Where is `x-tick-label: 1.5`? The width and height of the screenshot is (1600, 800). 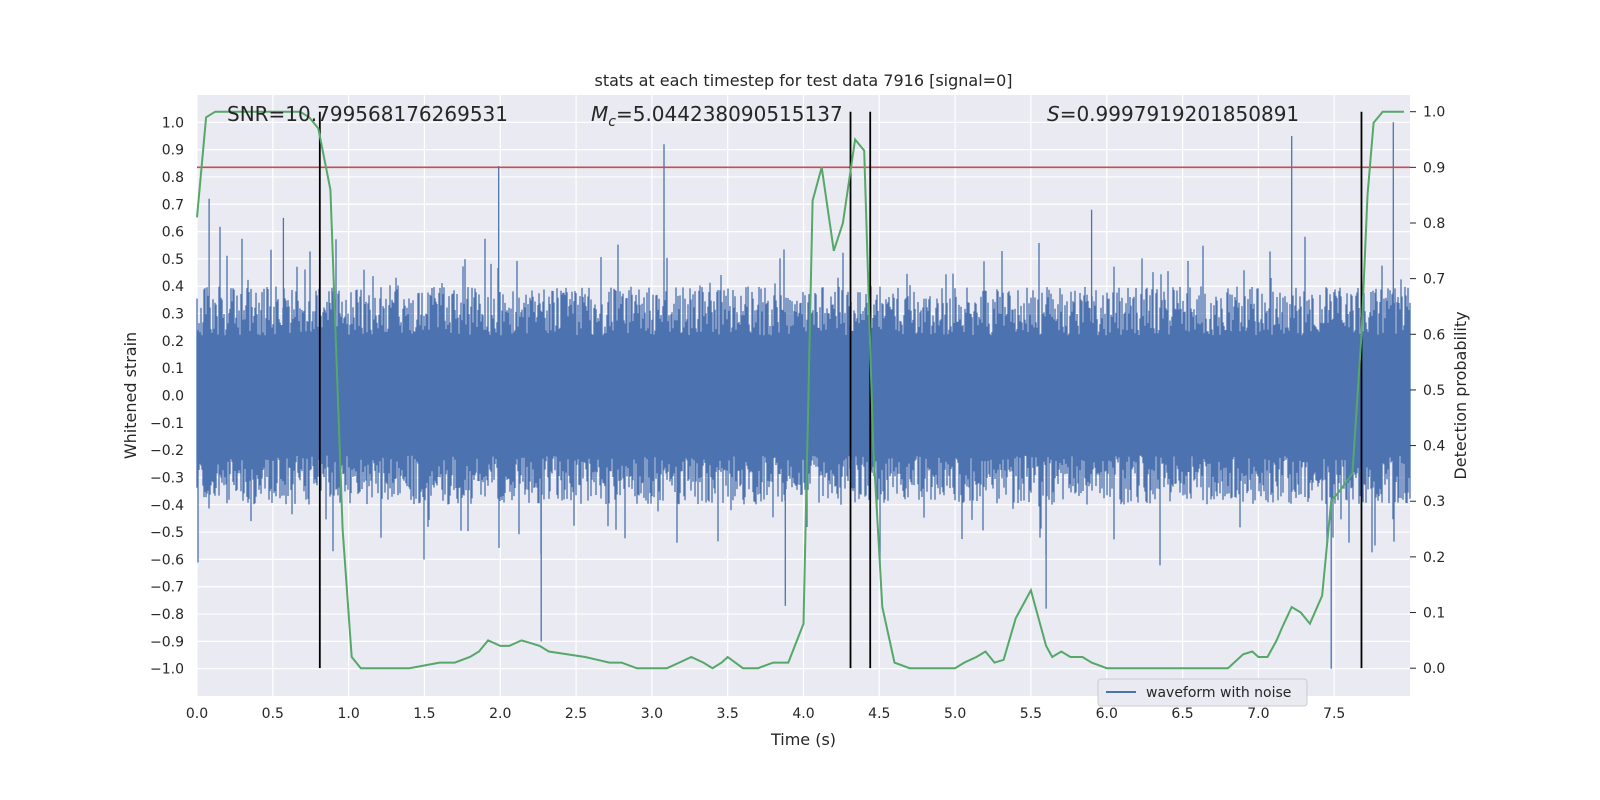
x-tick-label: 1.5 is located at coordinates (424, 714).